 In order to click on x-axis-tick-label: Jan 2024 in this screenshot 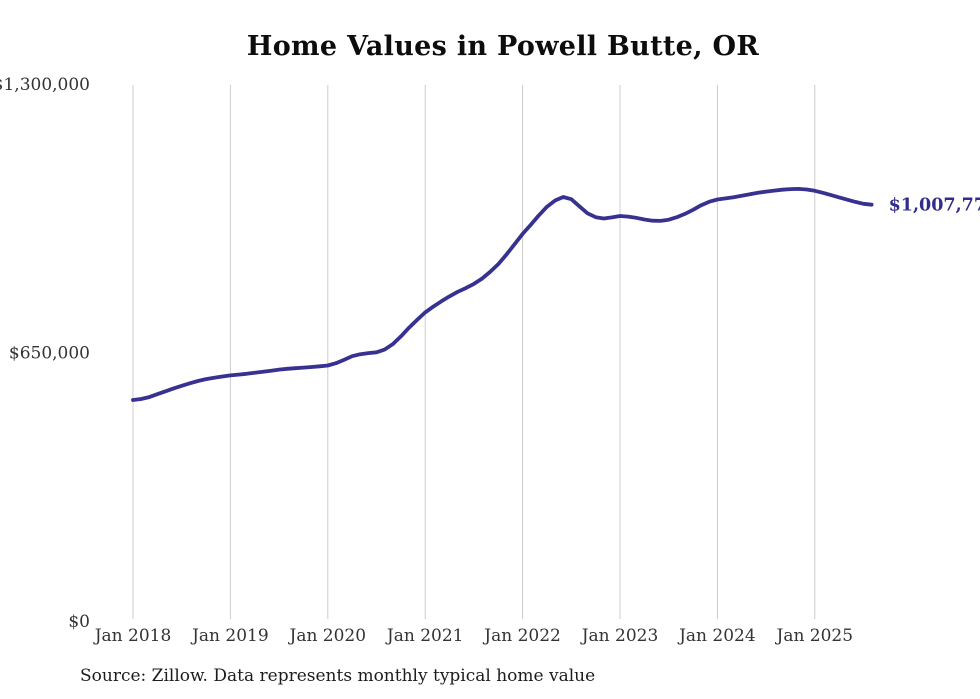, I will do `click(716, 636)`.